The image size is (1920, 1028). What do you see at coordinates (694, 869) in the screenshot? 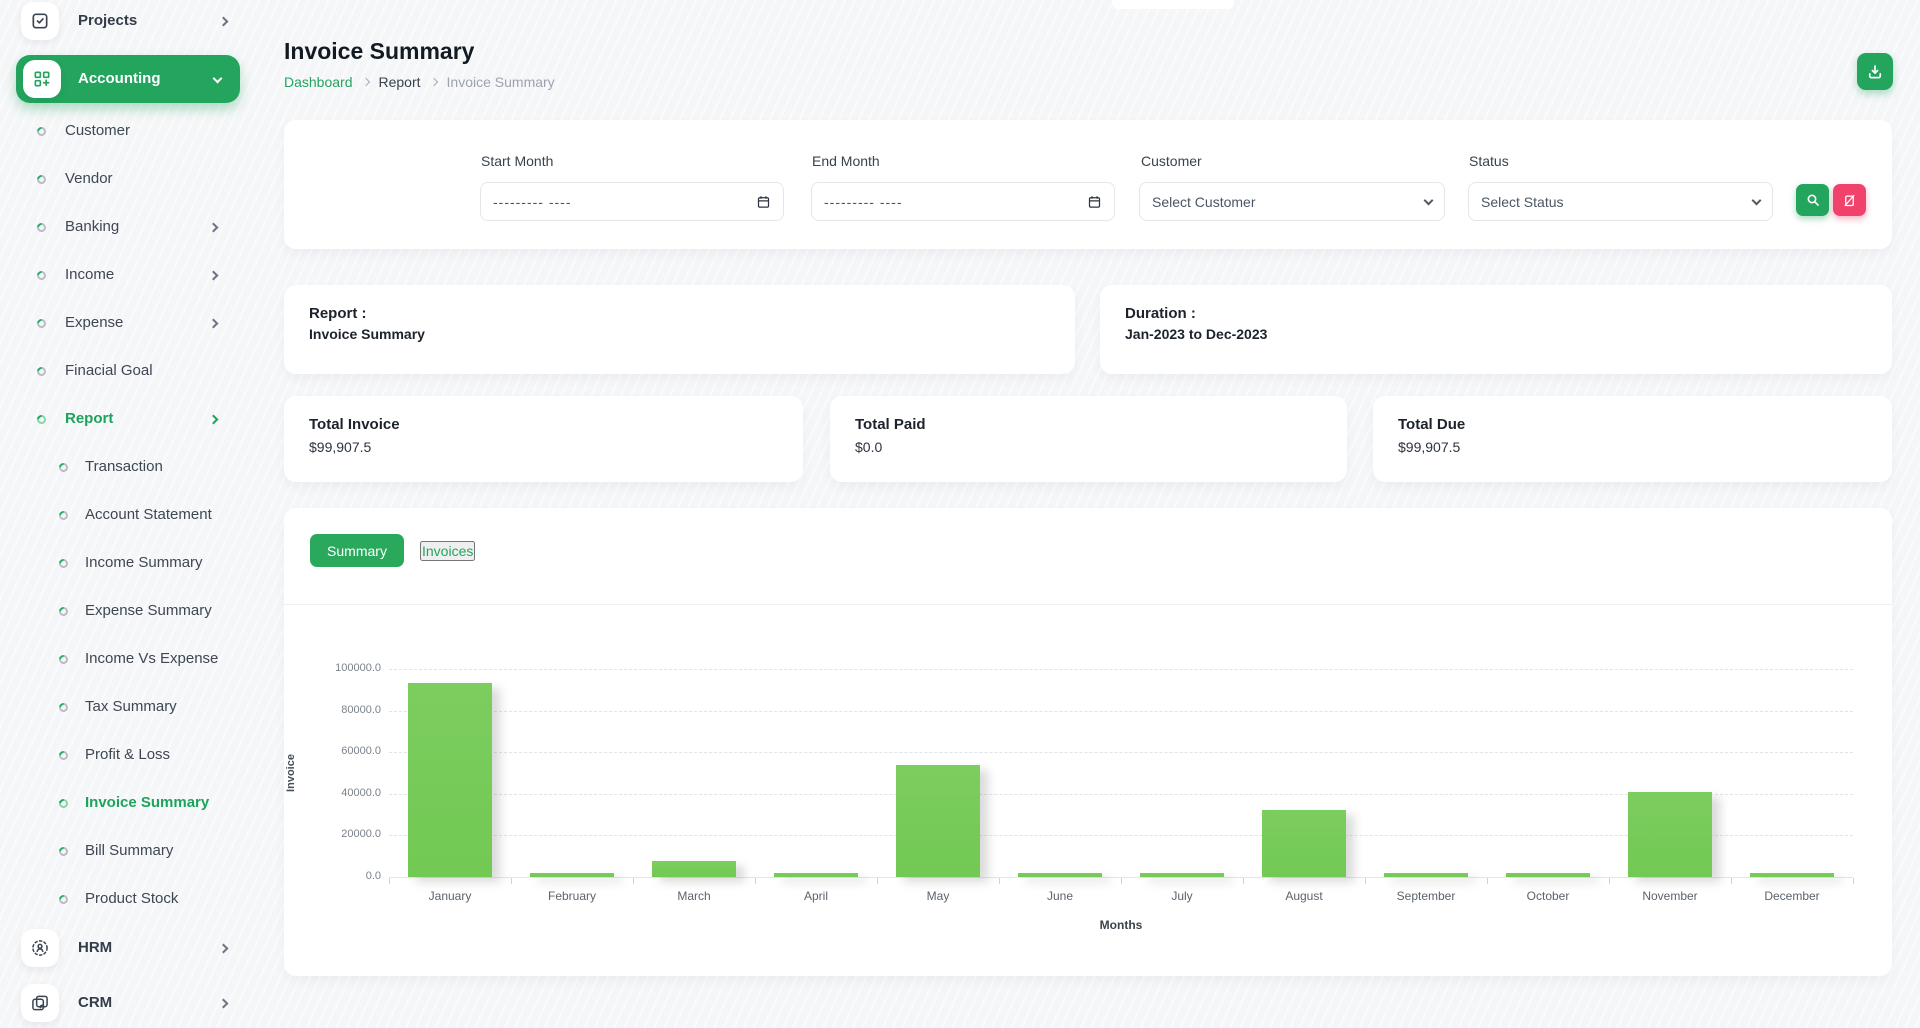
I see `bar-march` at bounding box center [694, 869].